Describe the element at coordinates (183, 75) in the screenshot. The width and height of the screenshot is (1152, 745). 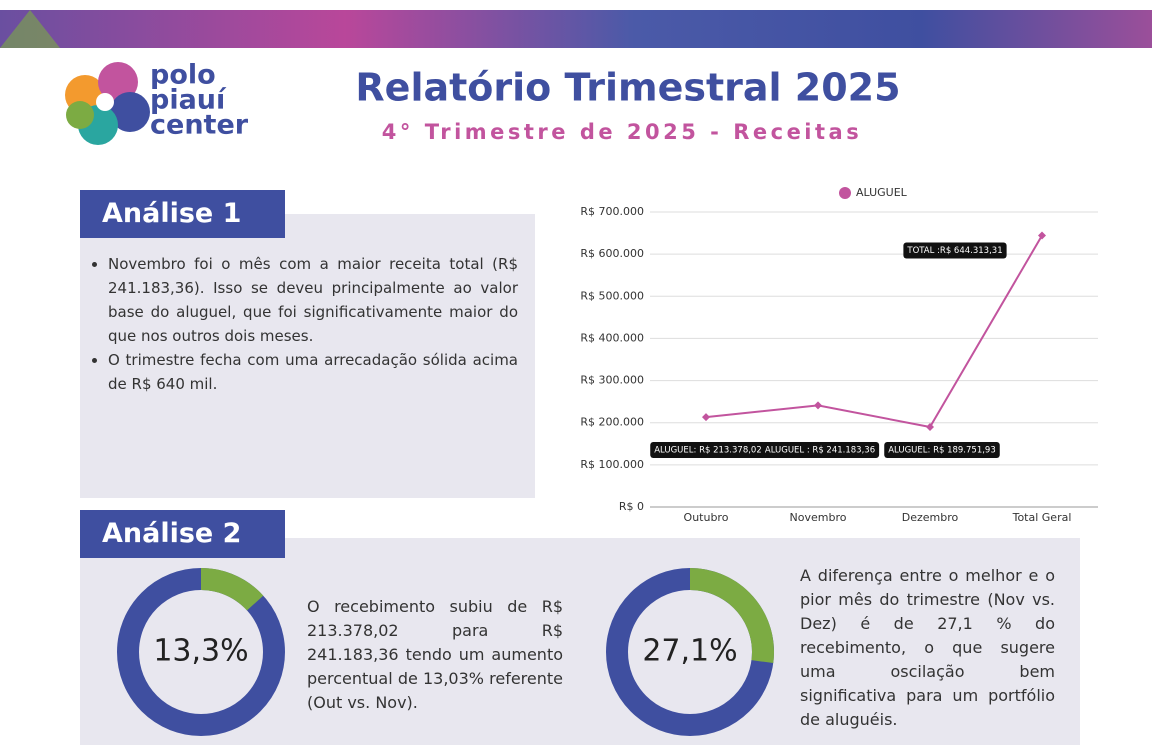
I see `logo-text: polo` at that location.